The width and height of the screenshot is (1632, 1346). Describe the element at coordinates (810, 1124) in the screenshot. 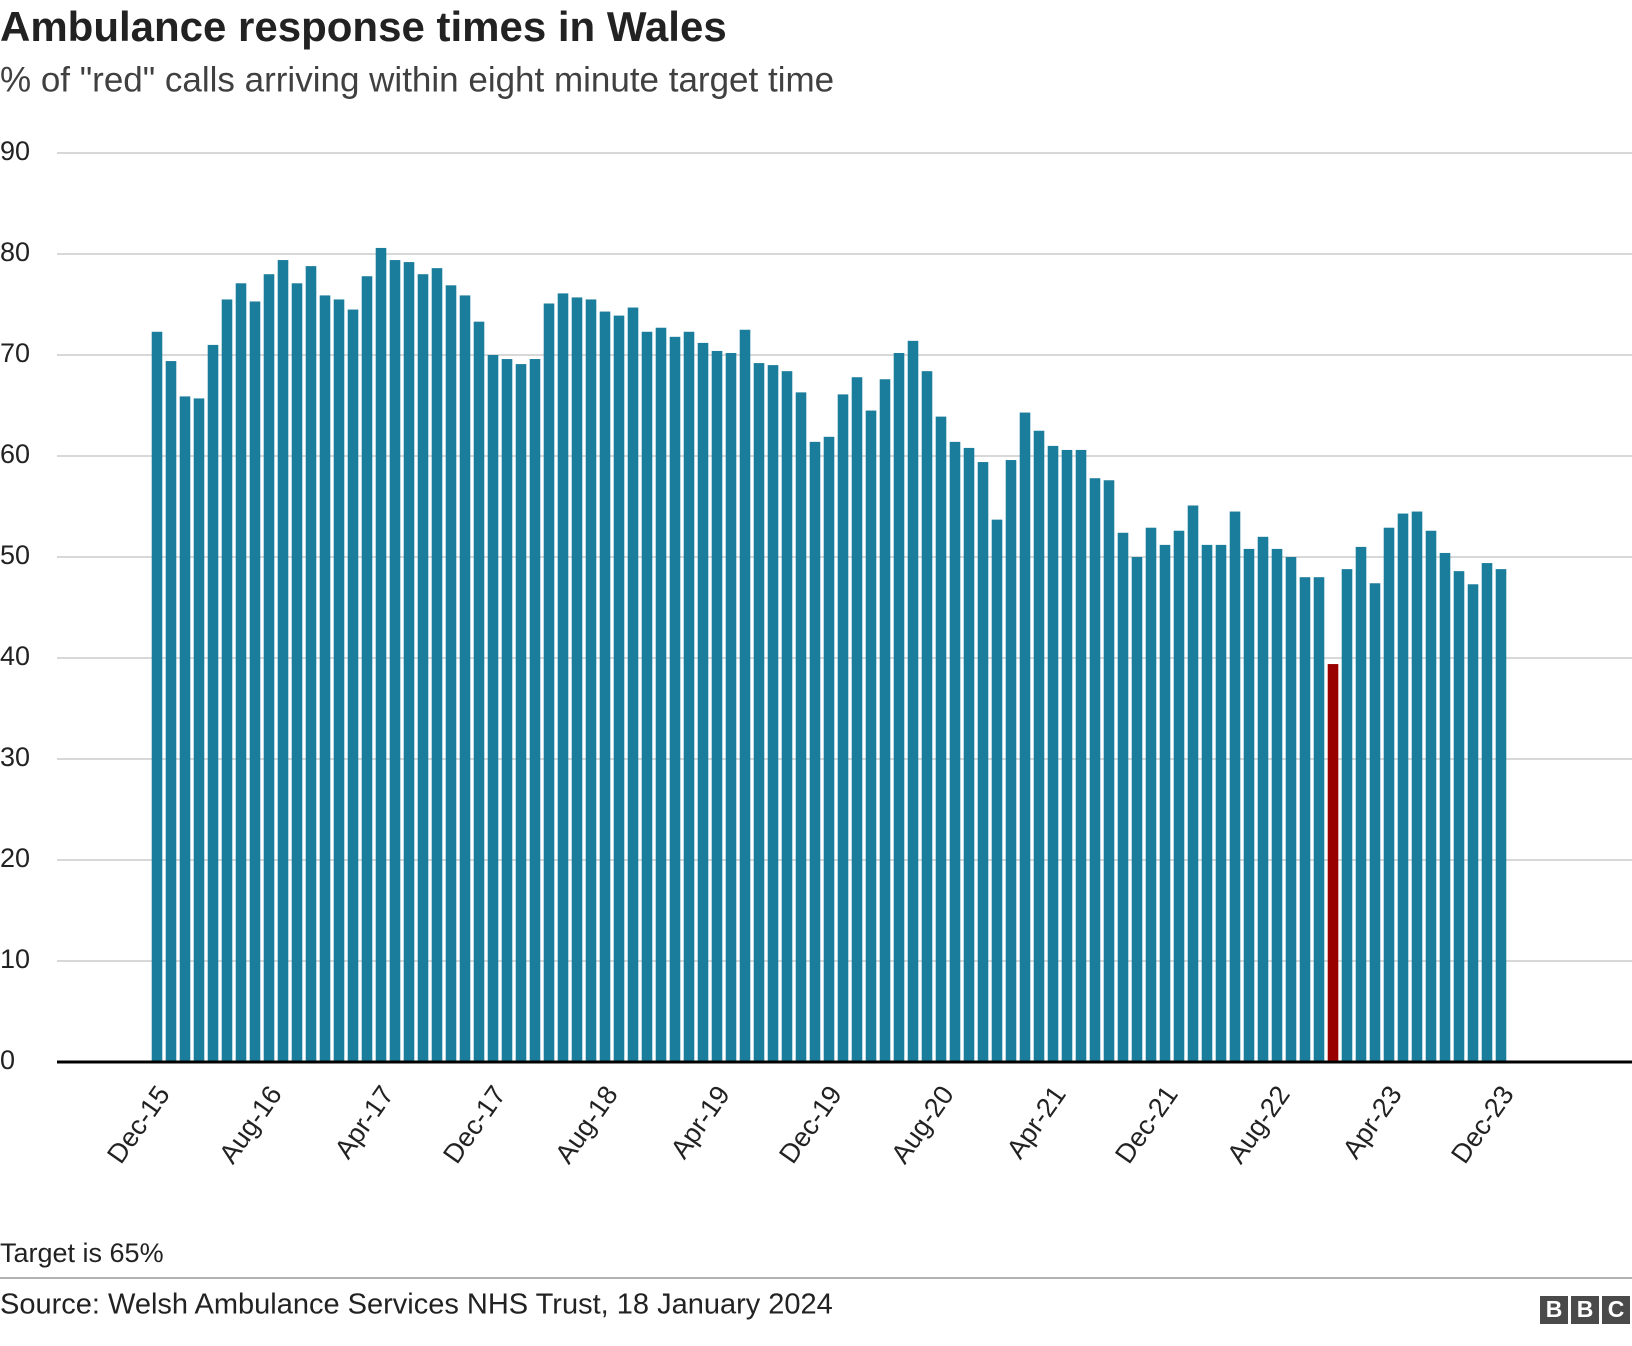

I see `x-tick-label: Dec-19` at that location.